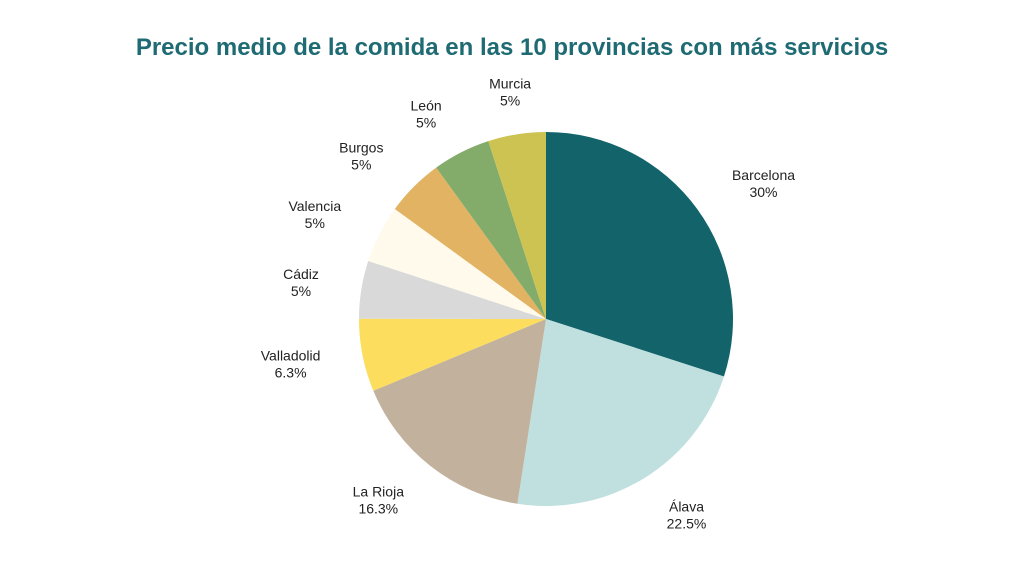 The height and width of the screenshot is (576, 1024). Describe the element at coordinates (687, 523) in the screenshot. I see `slice-value-alava: 22.5%` at that location.